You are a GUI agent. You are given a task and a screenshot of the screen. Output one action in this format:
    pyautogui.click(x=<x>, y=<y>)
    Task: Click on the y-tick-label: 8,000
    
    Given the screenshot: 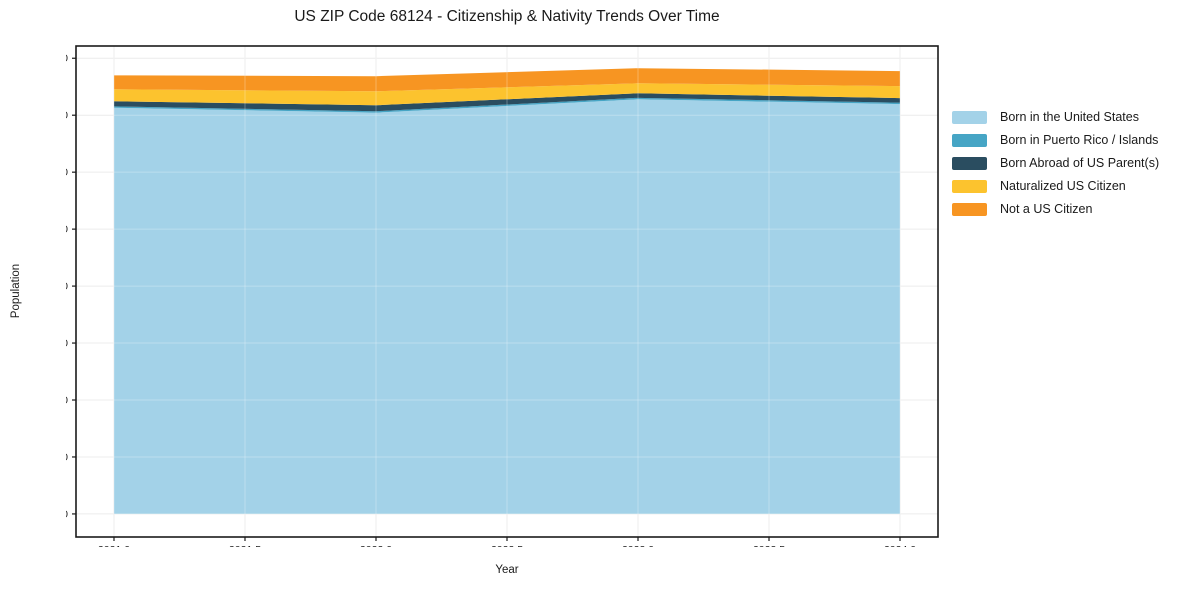 What is the action you would take?
    pyautogui.click(x=67, y=287)
    